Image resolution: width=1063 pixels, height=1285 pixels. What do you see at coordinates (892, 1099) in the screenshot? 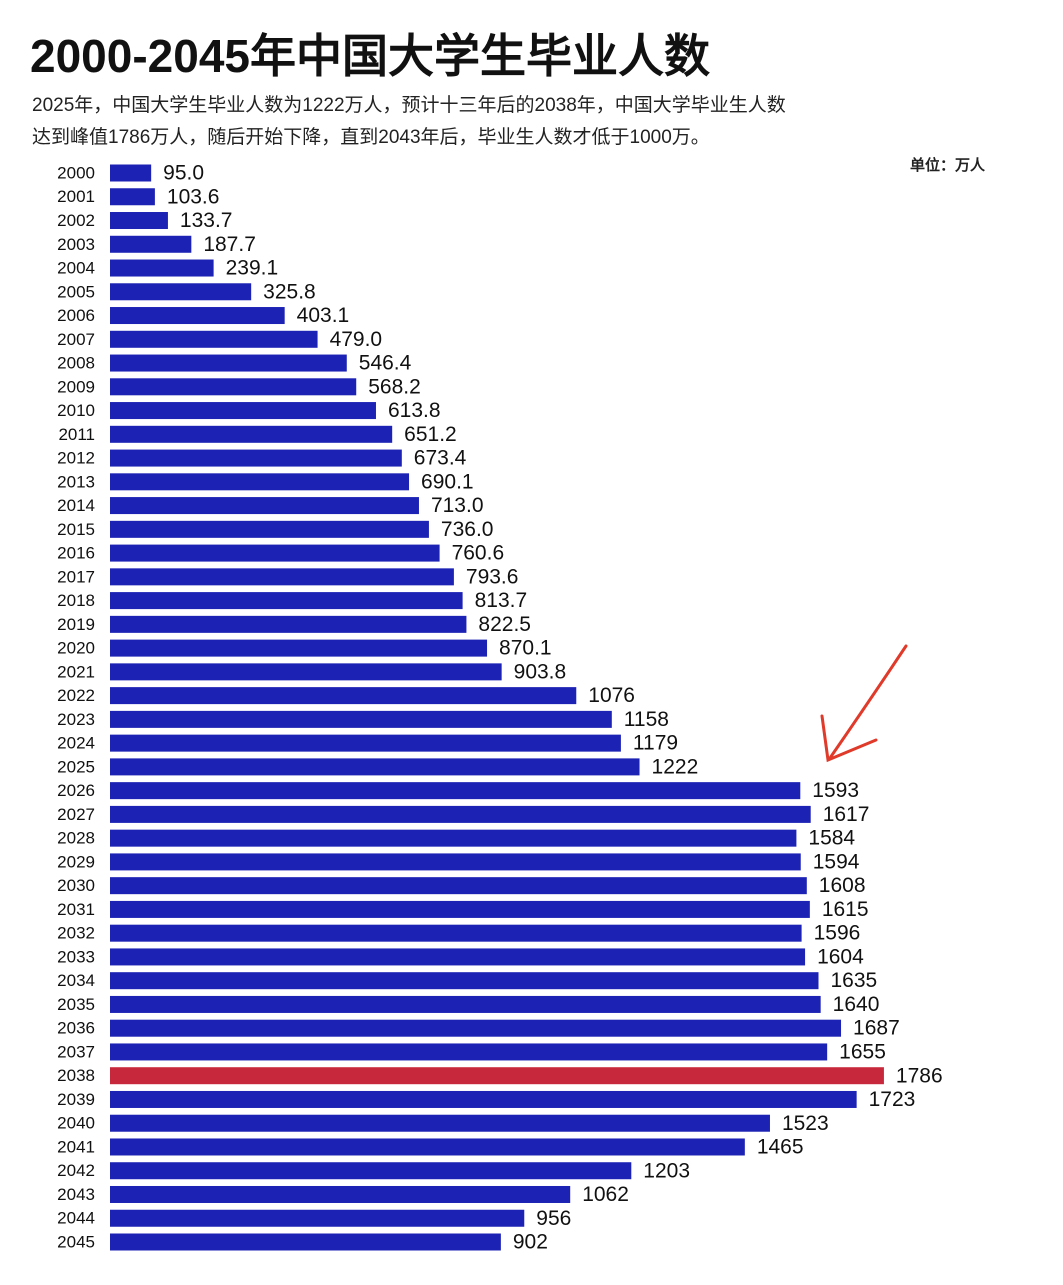
I see `value-label: 1723` at bounding box center [892, 1099].